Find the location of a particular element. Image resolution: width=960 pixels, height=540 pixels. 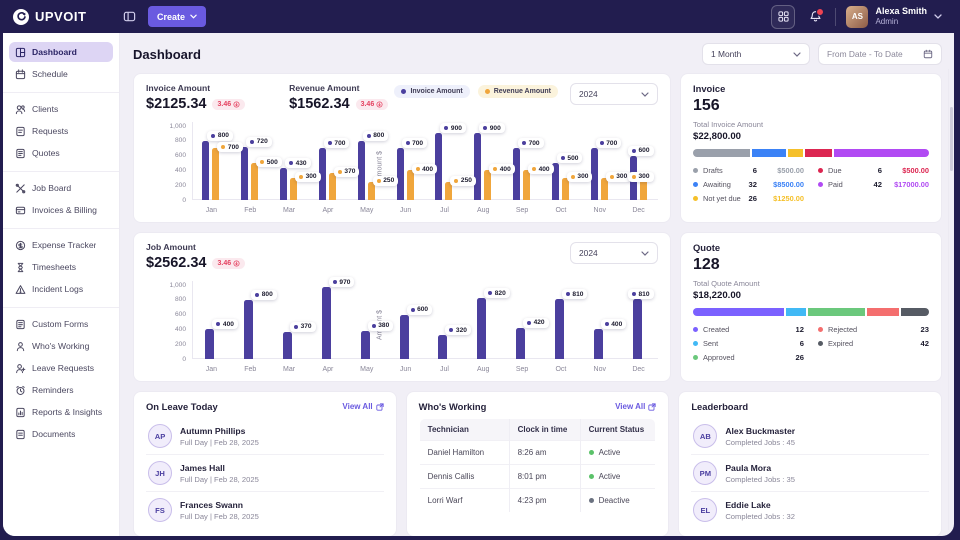

table-row-lorri-warf: Lorri Warf 4:23 pm Deactive is located at coordinates (537, 500).